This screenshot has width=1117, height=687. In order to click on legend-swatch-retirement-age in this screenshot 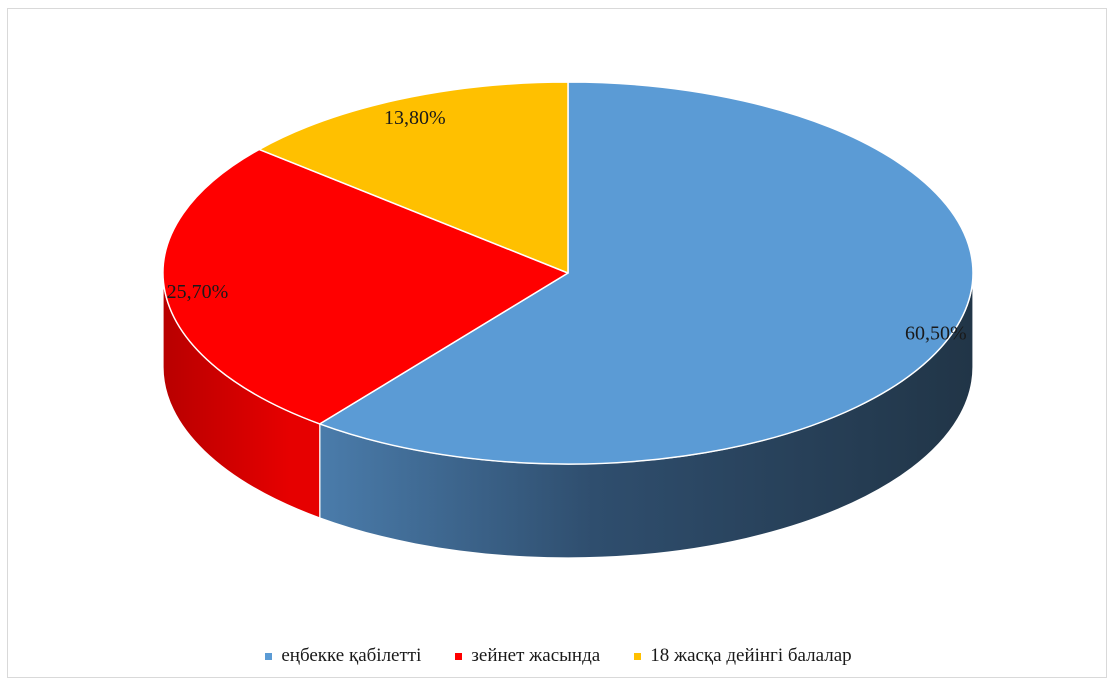, I will do `click(459, 656)`.